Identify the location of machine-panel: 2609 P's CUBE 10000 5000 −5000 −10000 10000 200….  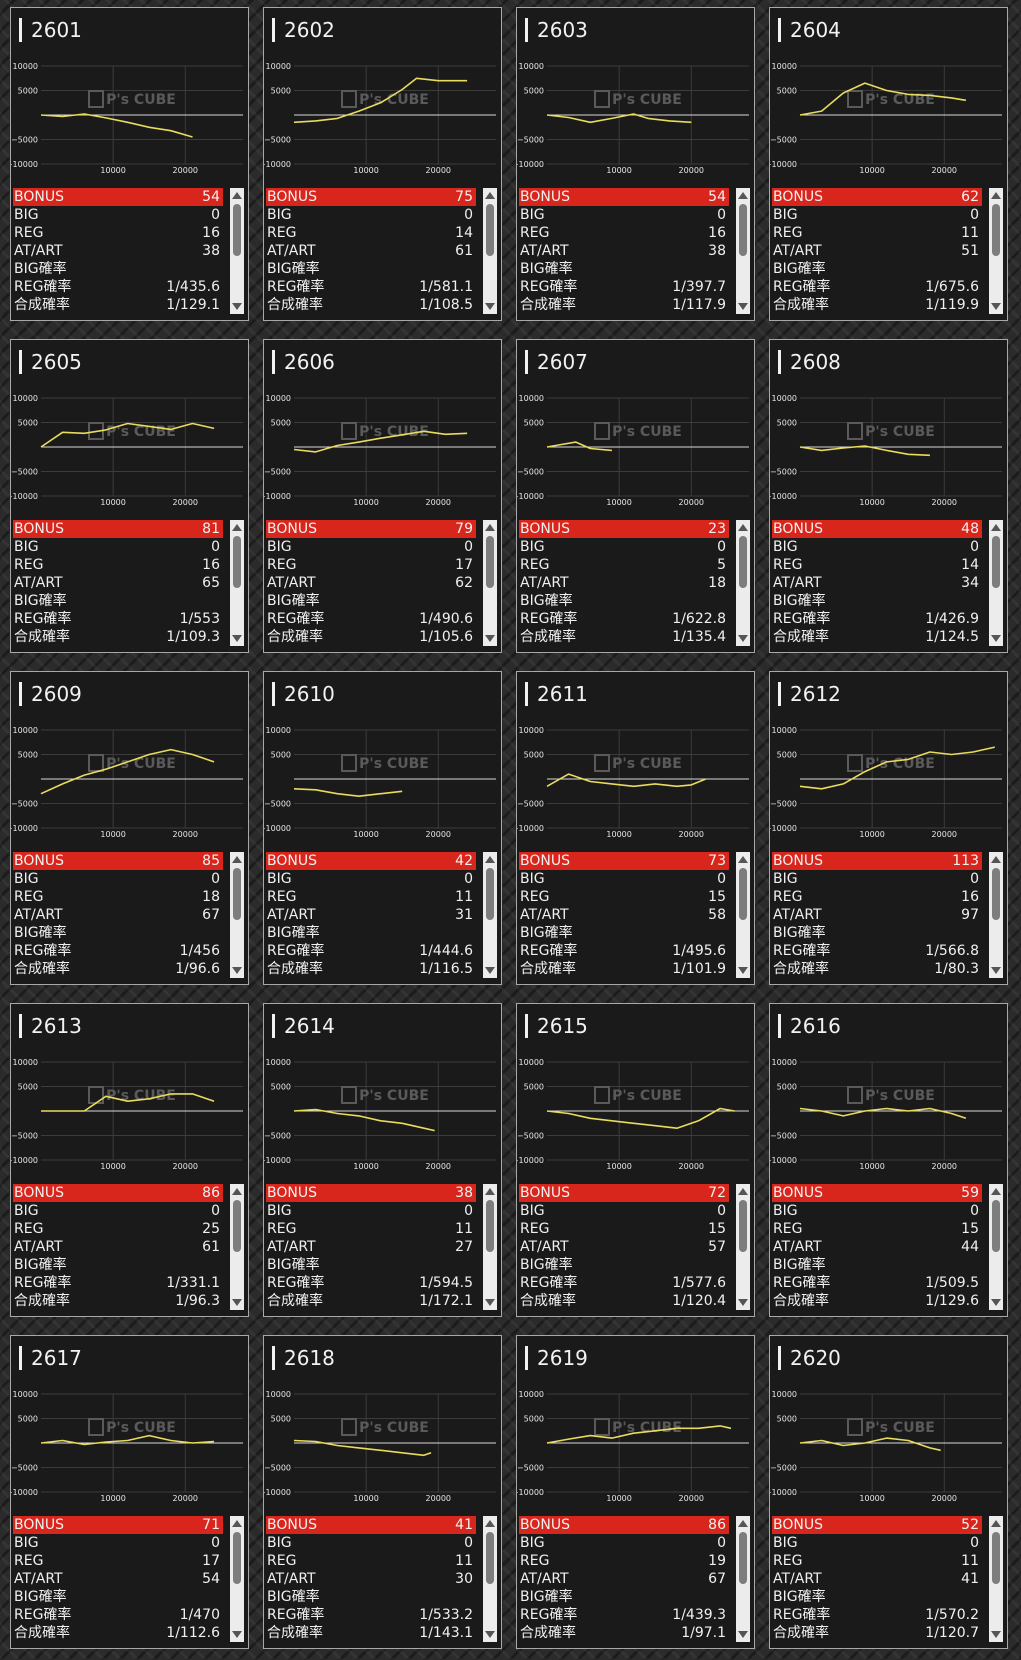
(129, 828).